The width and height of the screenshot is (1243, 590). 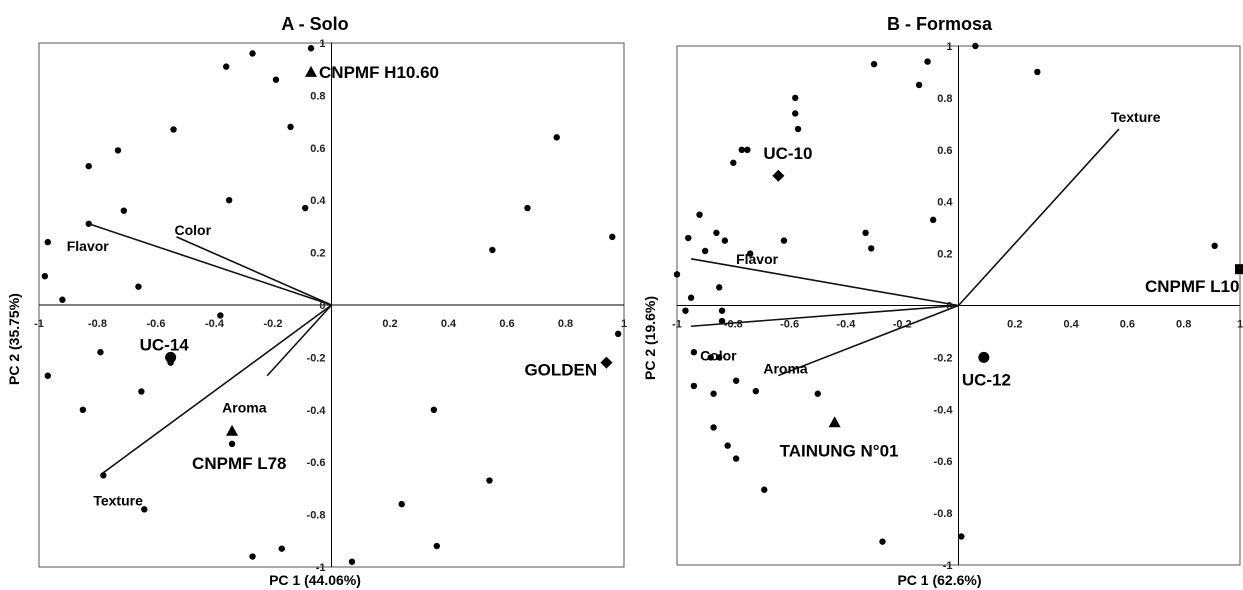 What do you see at coordinates (624, 324) in the screenshot?
I see `x-tick-label: 1` at bounding box center [624, 324].